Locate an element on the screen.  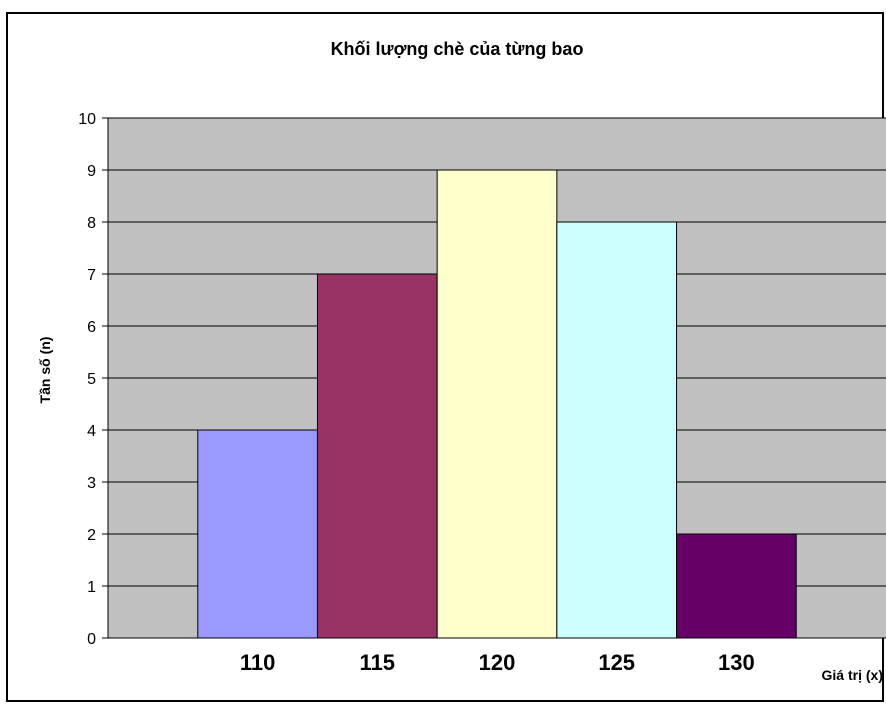
x-category-label: 115 is located at coordinates (378, 662).